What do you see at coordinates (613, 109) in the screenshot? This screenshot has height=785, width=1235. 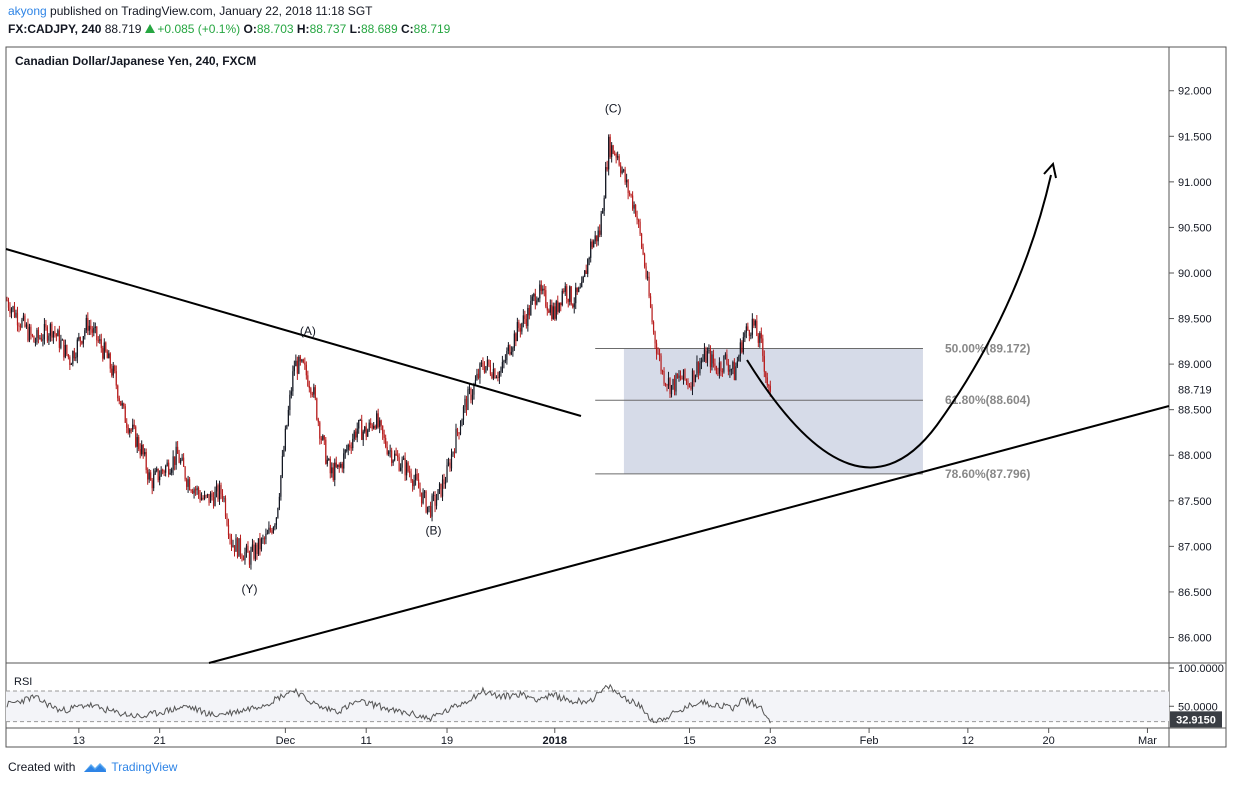 I see `wave-label: (C)` at bounding box center [613, 109].